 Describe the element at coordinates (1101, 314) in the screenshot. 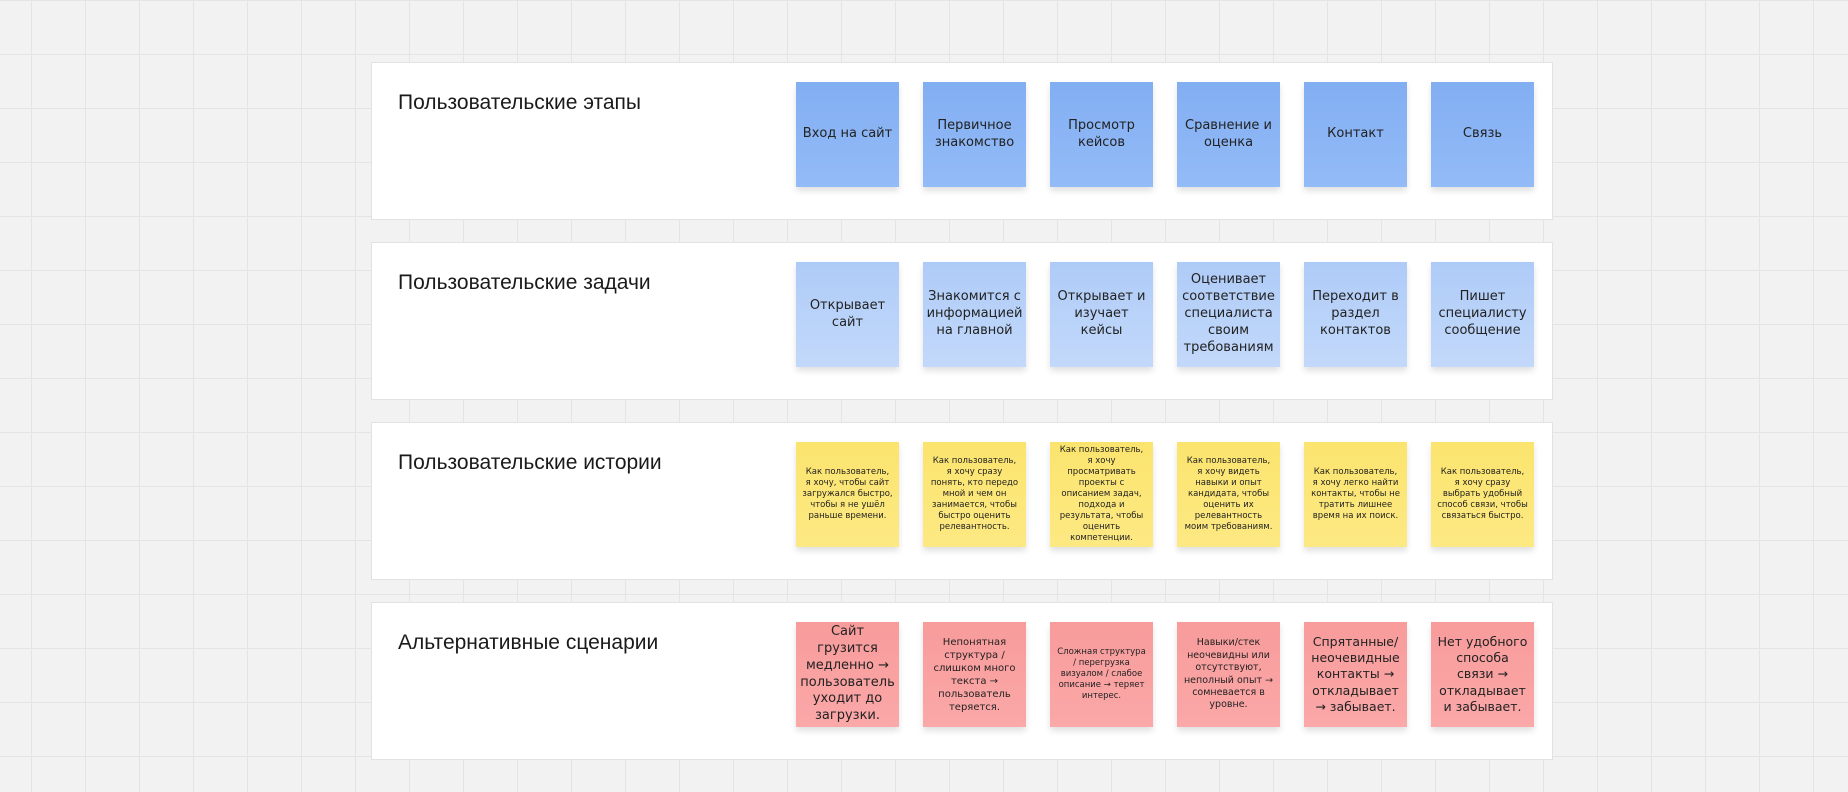

I see `sticky-note: Открывает и изучает кейсы` at that location.